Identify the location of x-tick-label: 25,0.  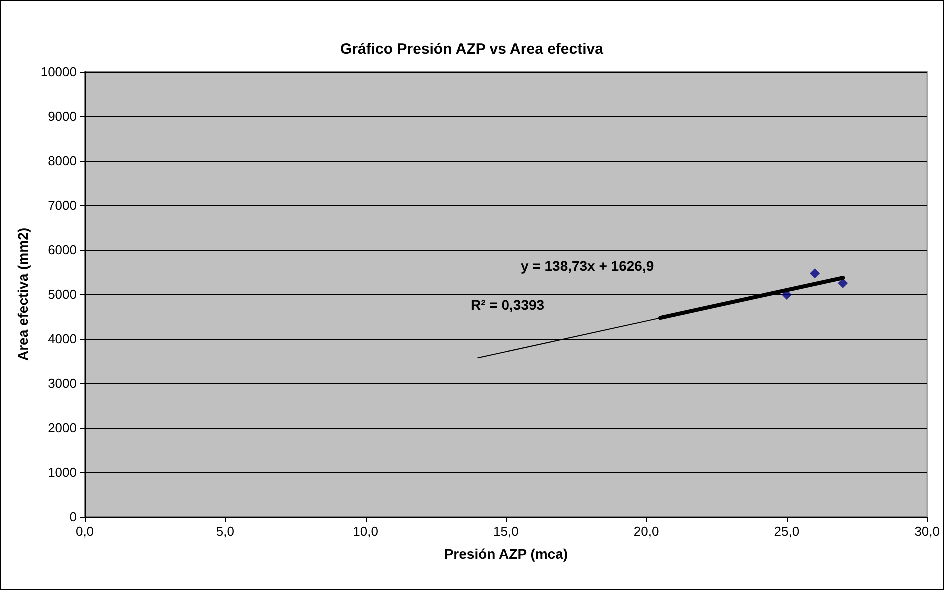
(787, 531).